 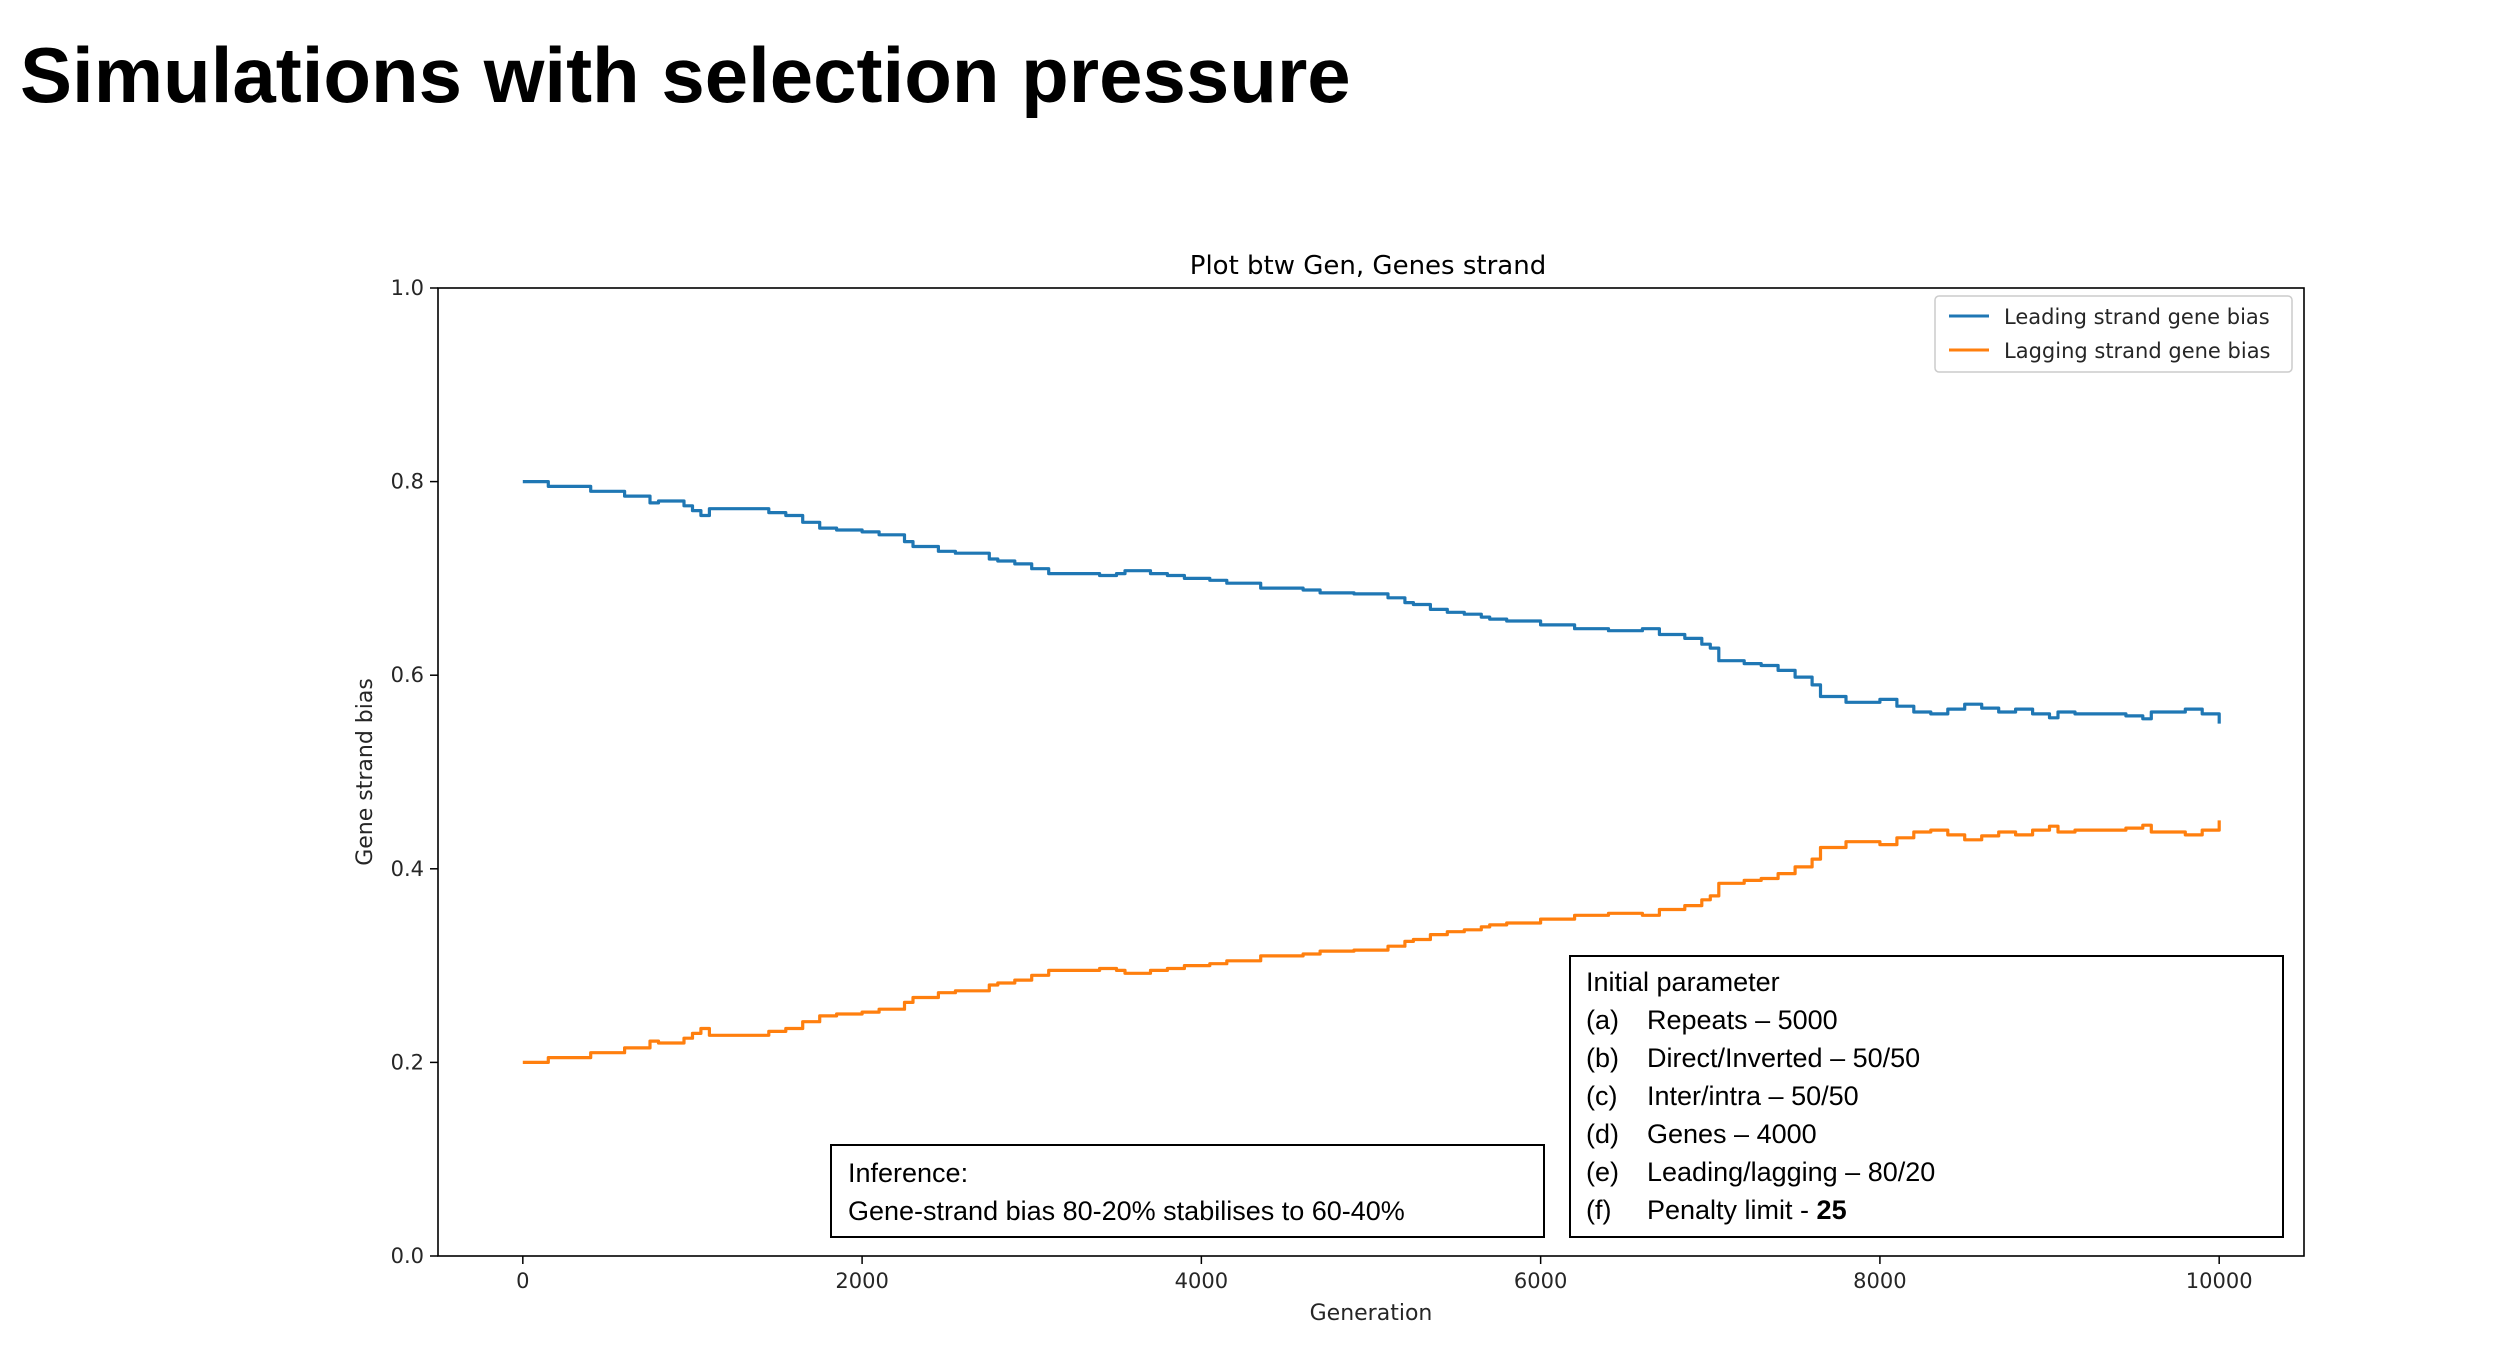 What do you see at coordinates (407, 288) in the screenshot?
I see `y-tick-label: 1.0` at bounding box center [407, 288].